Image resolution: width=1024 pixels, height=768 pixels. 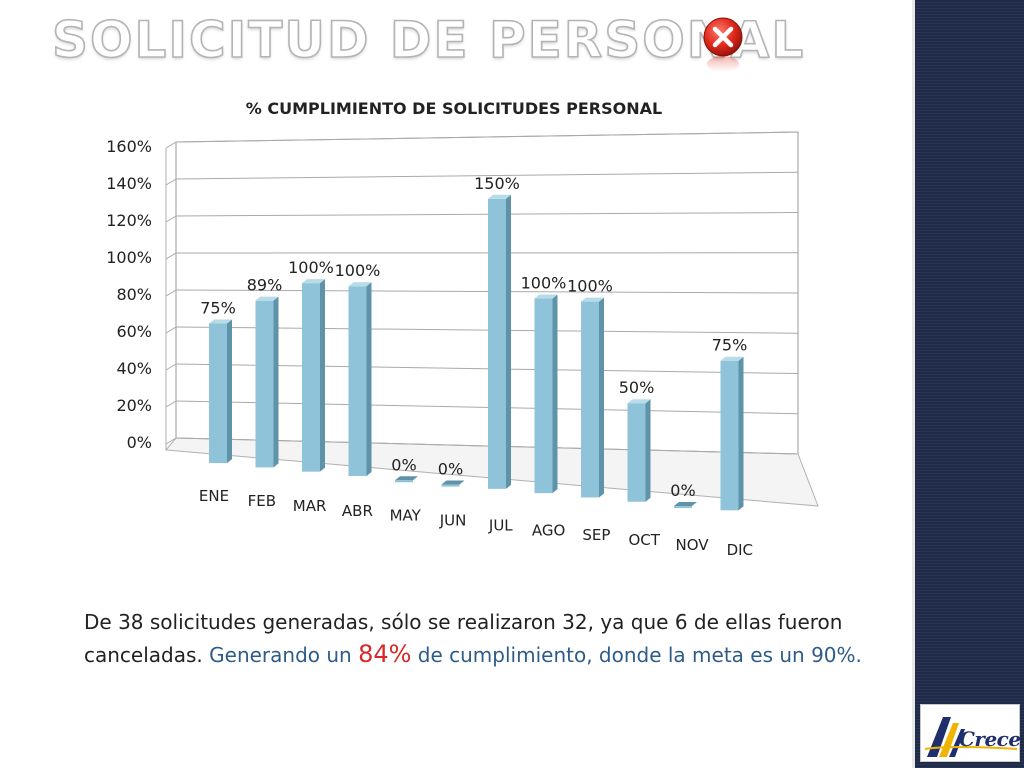 What do you see at coordinates (685, 505) in the screenshot?
I see `bar-nov` at bounding box center [685, 505].